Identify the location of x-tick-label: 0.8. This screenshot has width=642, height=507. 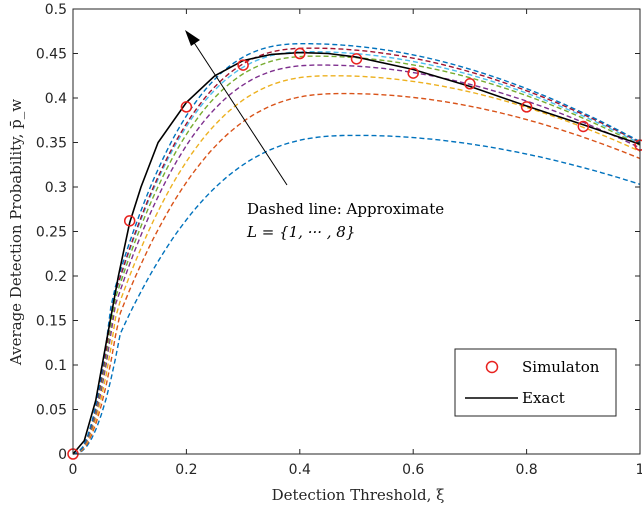
(526, 470).